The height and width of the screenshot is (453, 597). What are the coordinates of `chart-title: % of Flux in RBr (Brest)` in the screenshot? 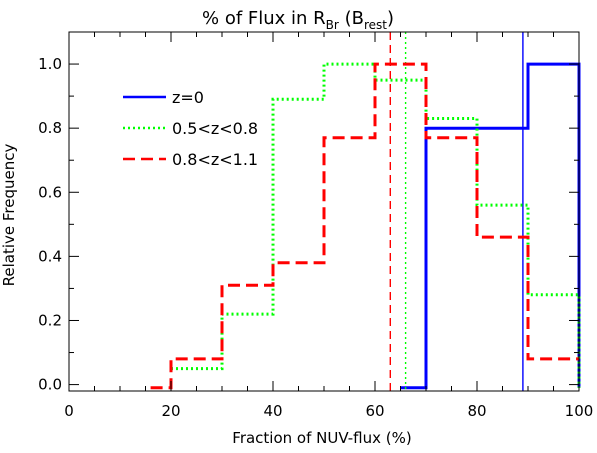 It's located at (298, 20).